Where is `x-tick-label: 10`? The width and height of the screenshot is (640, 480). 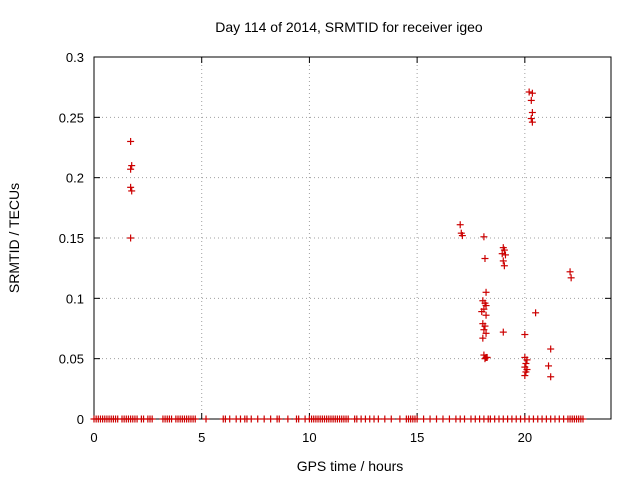
x-tick-label: 10 is located at coordinates (309, 437).